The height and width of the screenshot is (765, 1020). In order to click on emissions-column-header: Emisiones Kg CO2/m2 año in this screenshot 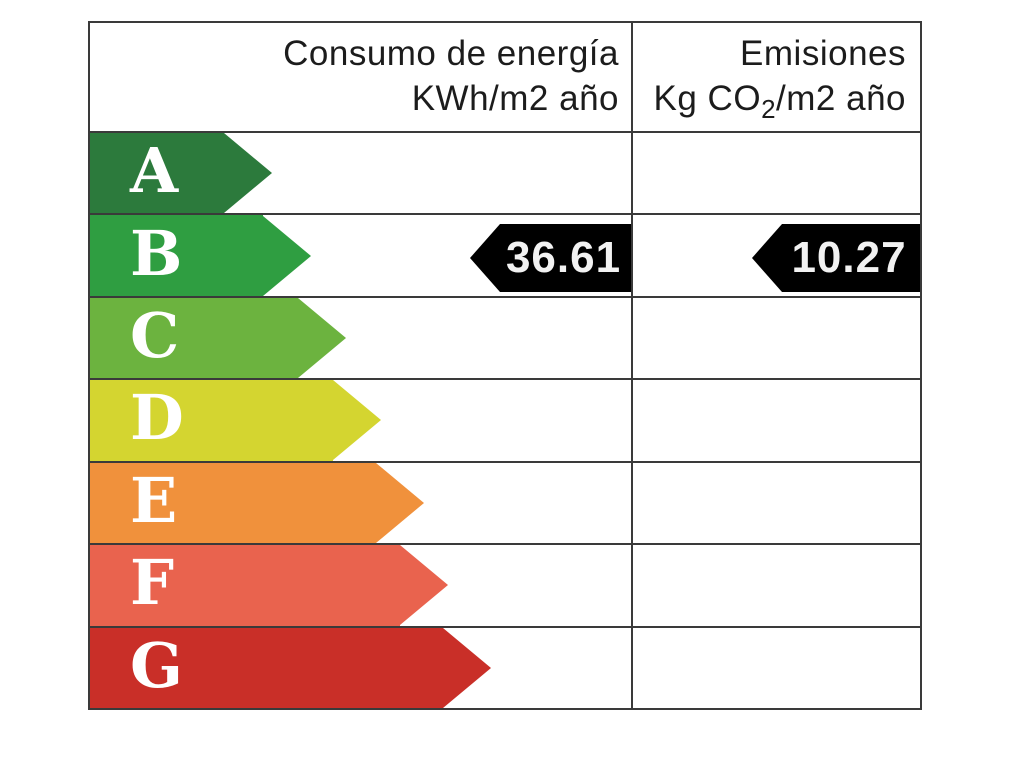, I will do `click(776, 77)`.